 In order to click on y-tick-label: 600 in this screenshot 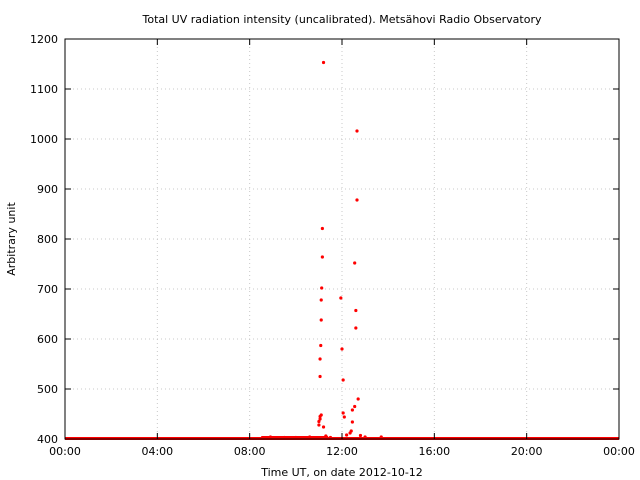, I will do `click(47, 339)`.